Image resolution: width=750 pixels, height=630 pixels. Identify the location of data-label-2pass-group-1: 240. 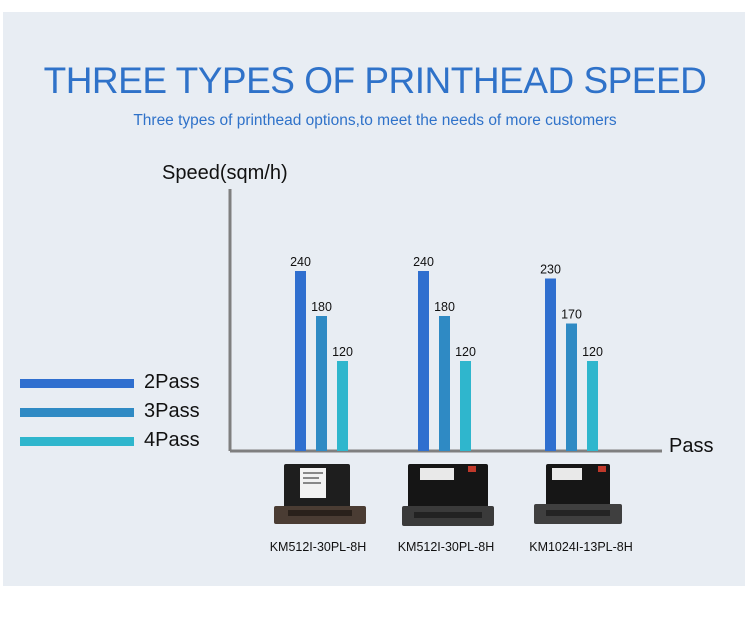
(300, 262).